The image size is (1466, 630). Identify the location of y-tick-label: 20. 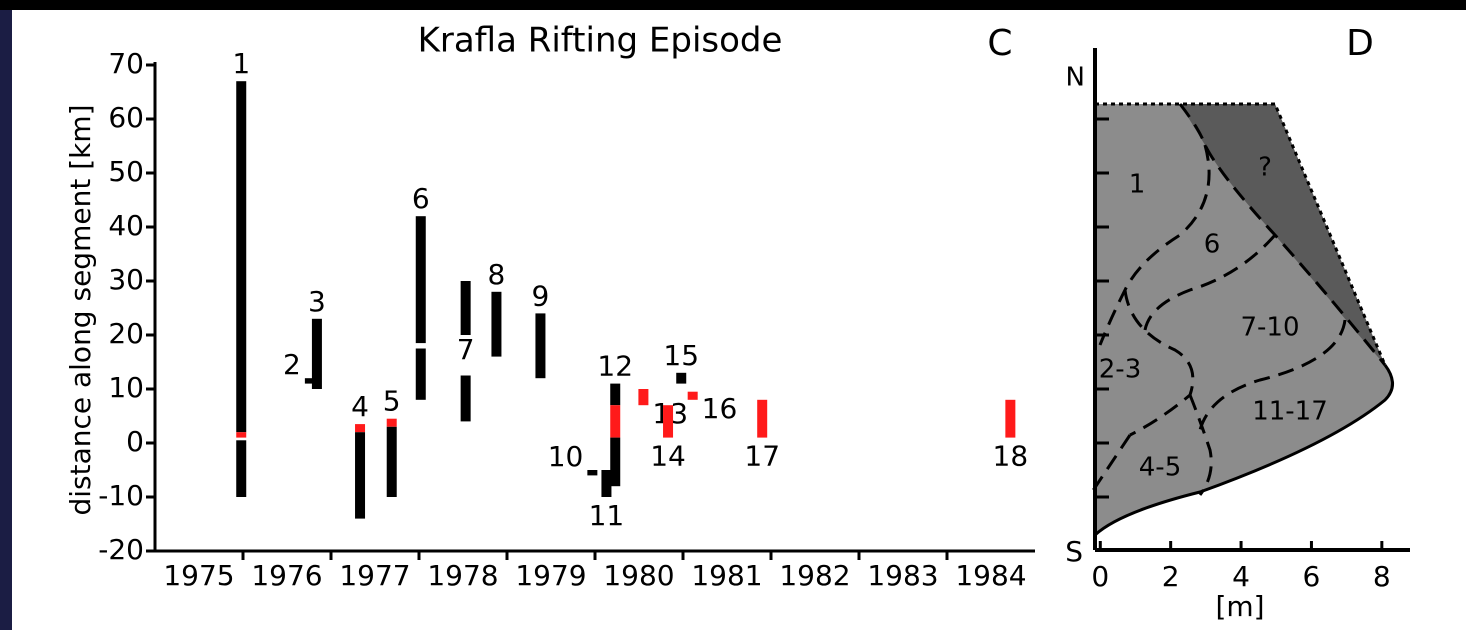
(126, 333).